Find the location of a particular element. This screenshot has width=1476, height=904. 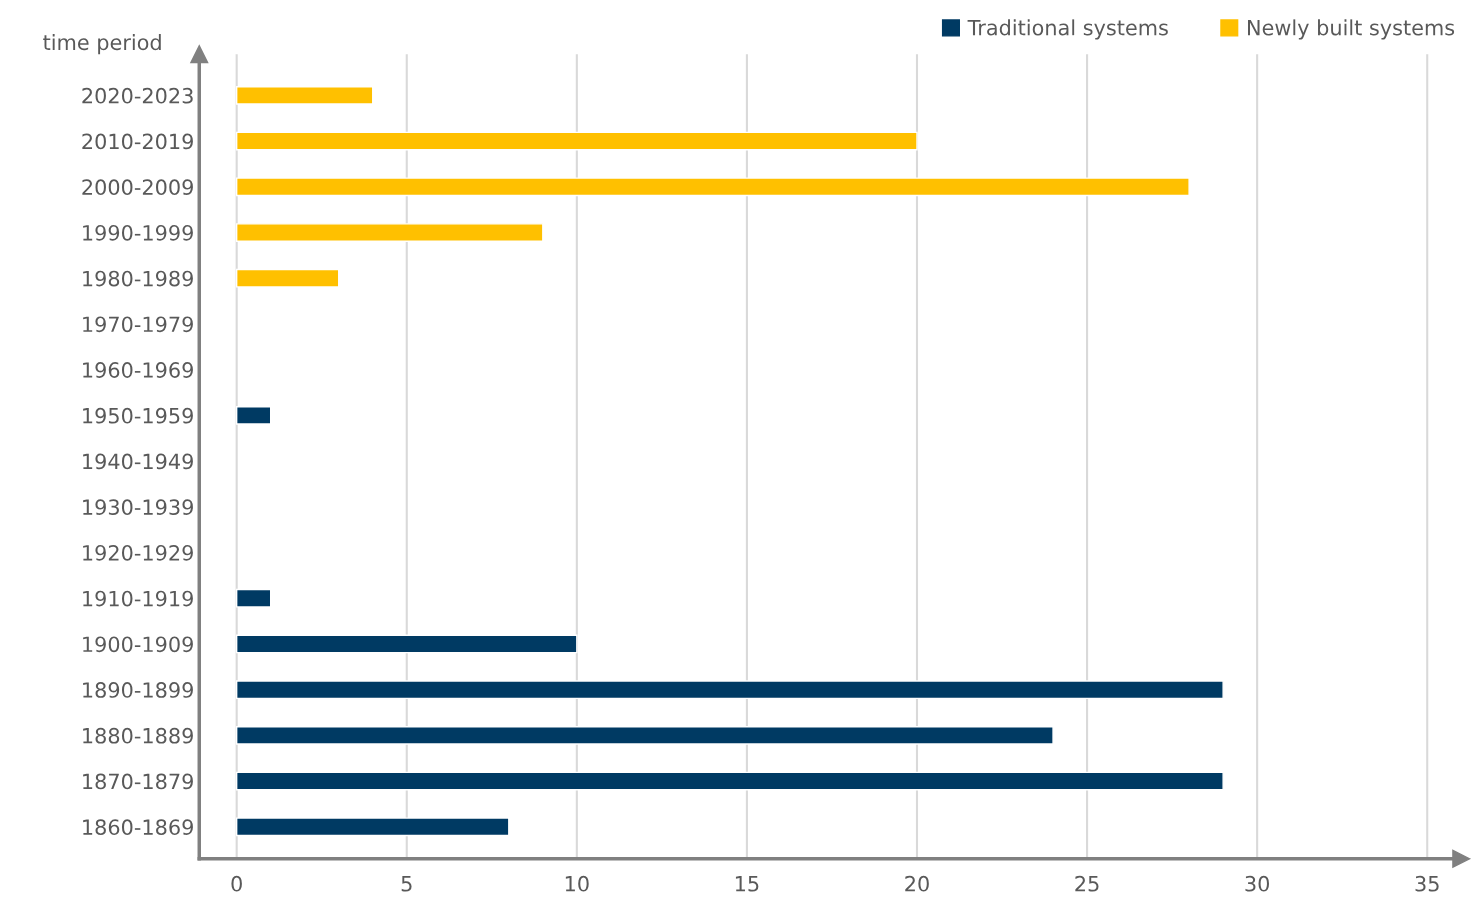

y-tick-label: 1910-1919 is located at coordinates (138, 598).